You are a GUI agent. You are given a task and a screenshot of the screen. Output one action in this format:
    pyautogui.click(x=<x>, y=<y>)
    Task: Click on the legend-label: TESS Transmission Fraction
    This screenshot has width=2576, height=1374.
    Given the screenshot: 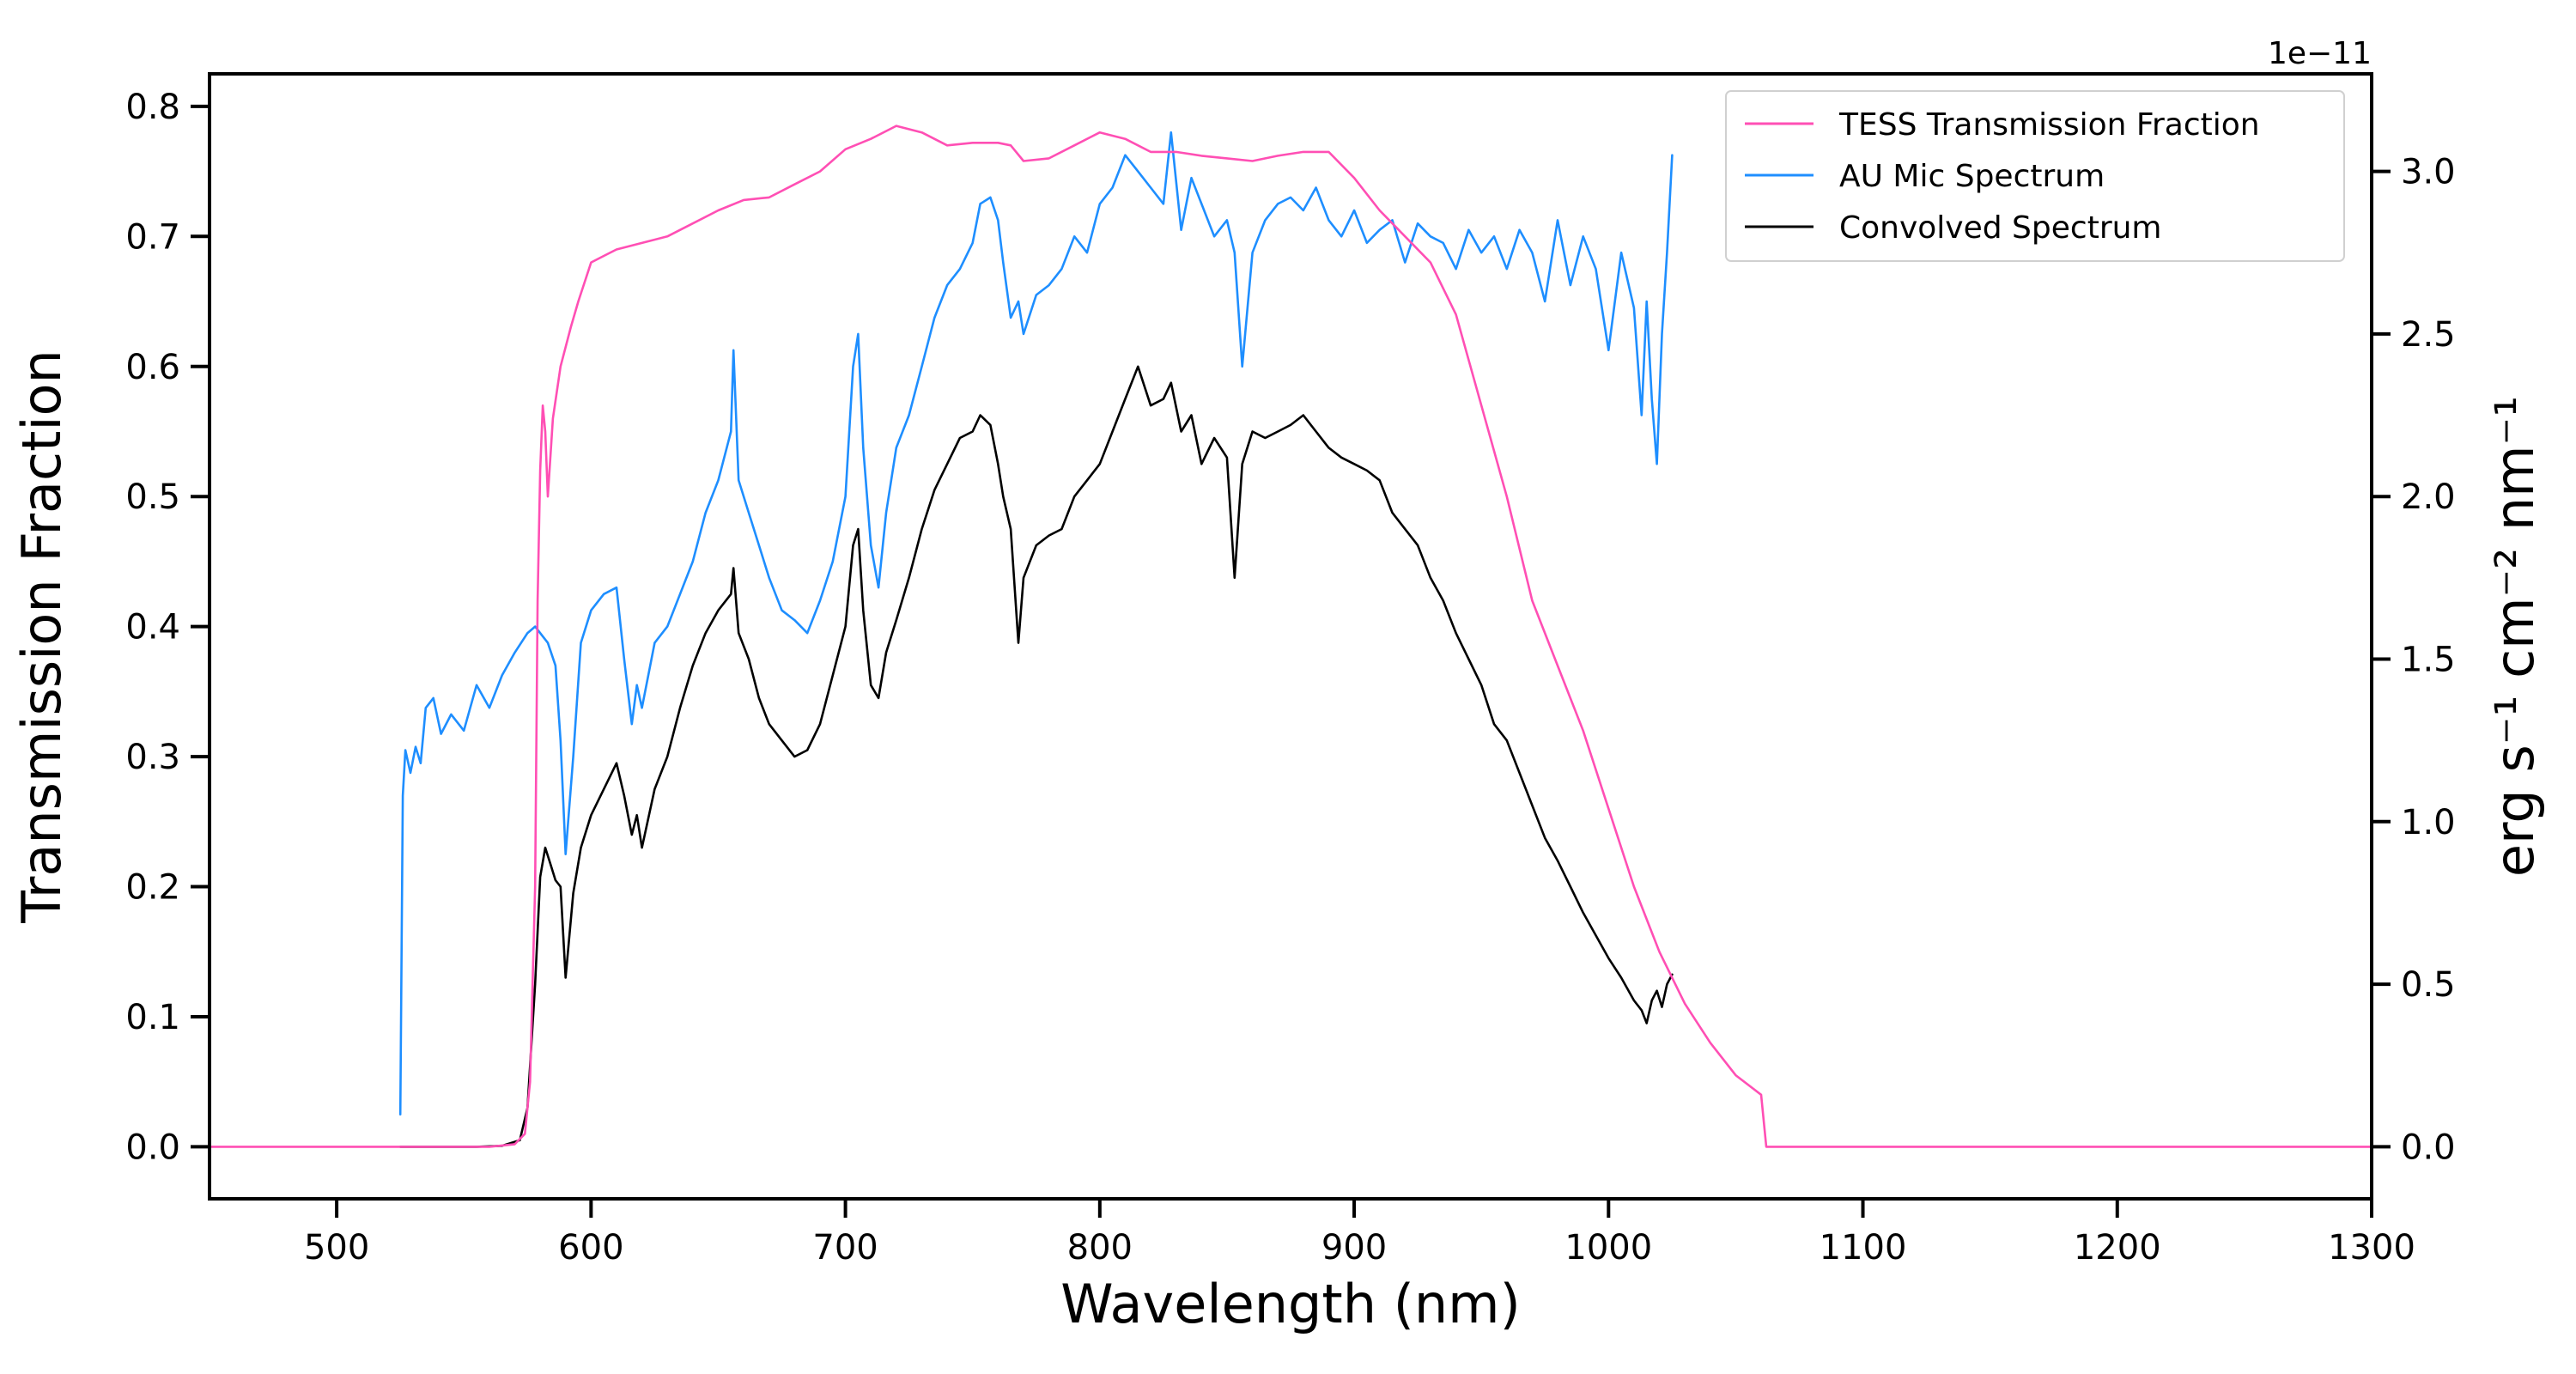 What is the action you would take?
    pyautogui.click(x=2049, y=125)
    